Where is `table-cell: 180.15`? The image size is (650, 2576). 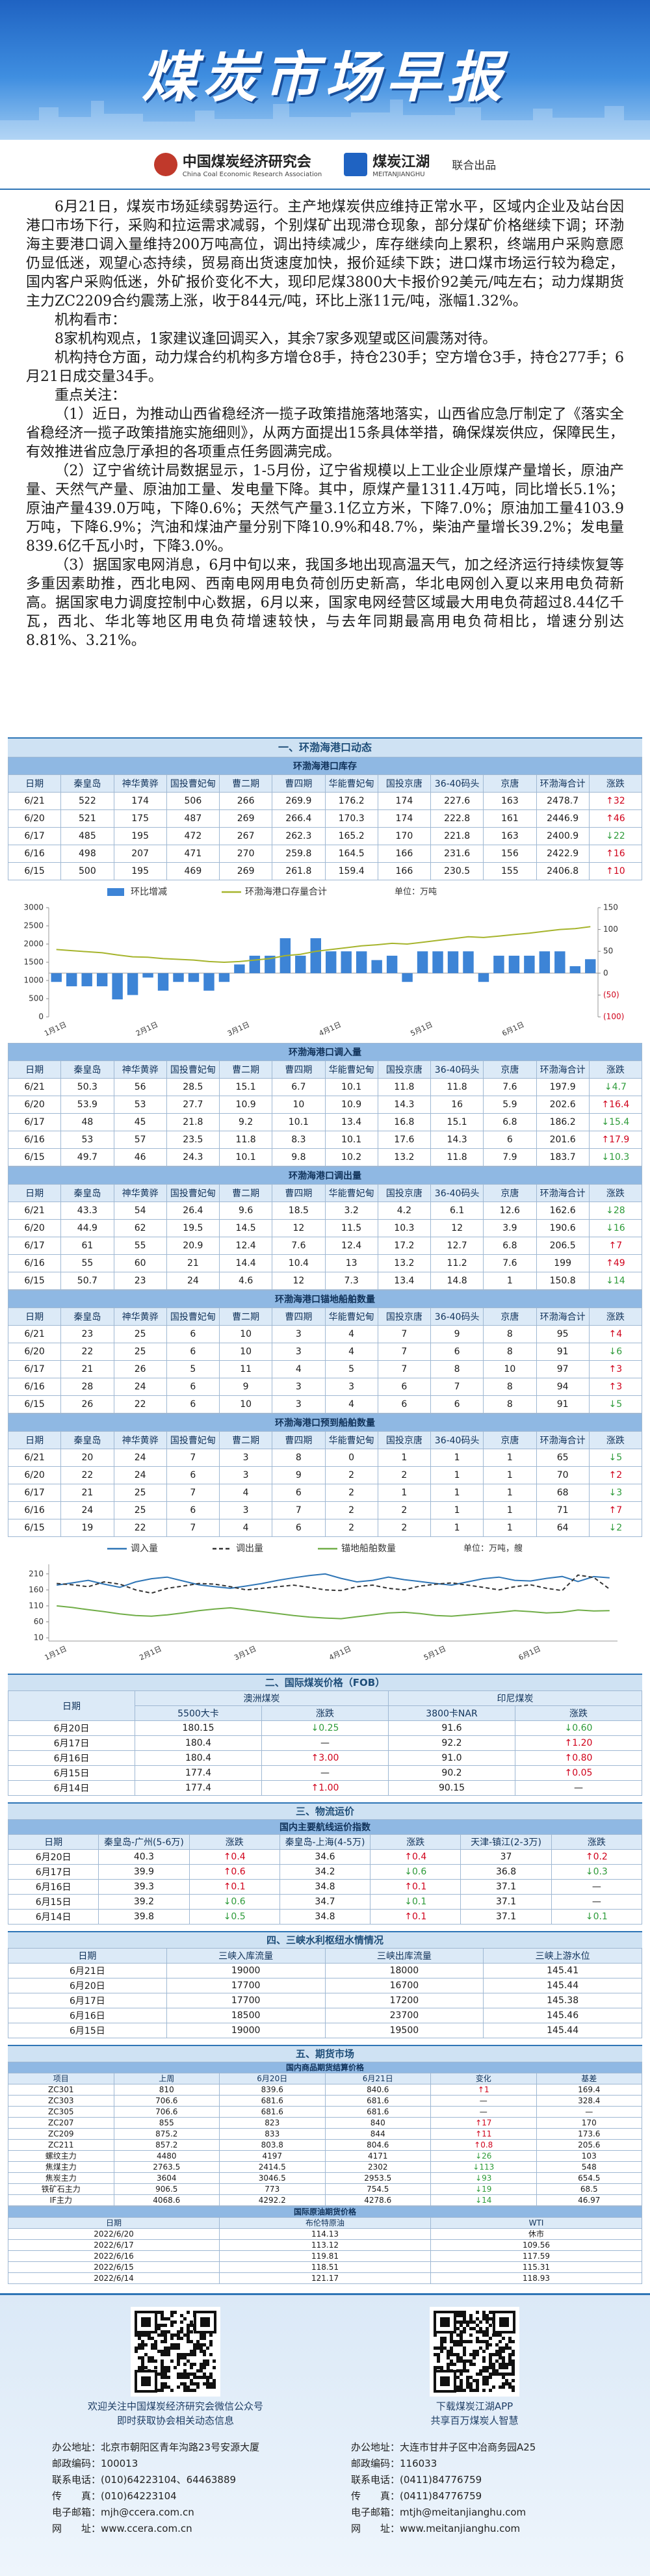 table-cell: 180.15 is located at coordinates (199, 1728).